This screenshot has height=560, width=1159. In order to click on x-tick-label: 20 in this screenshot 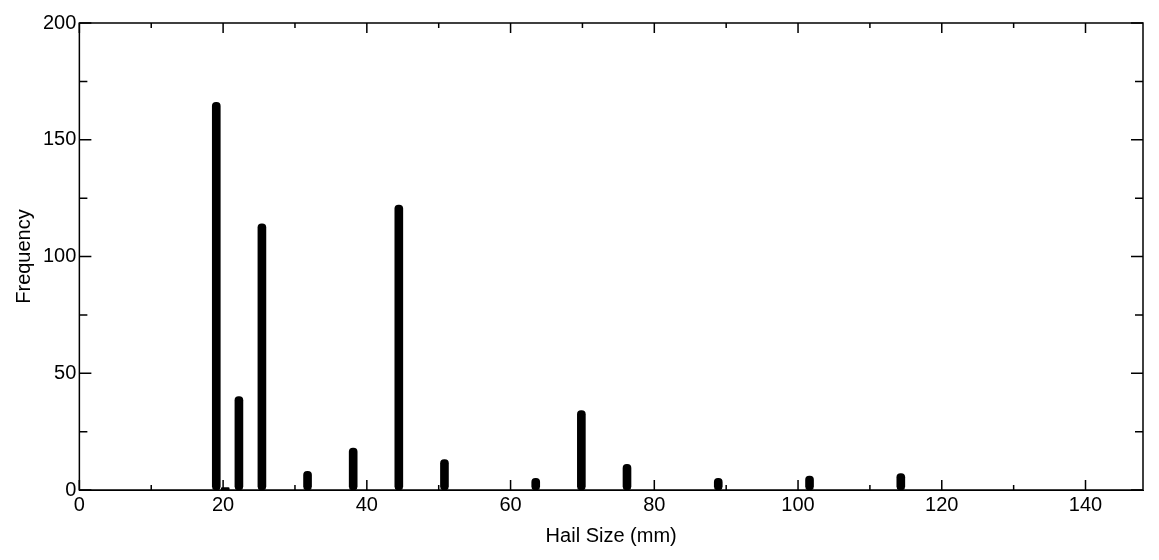, I will do `click(223, 503)`.